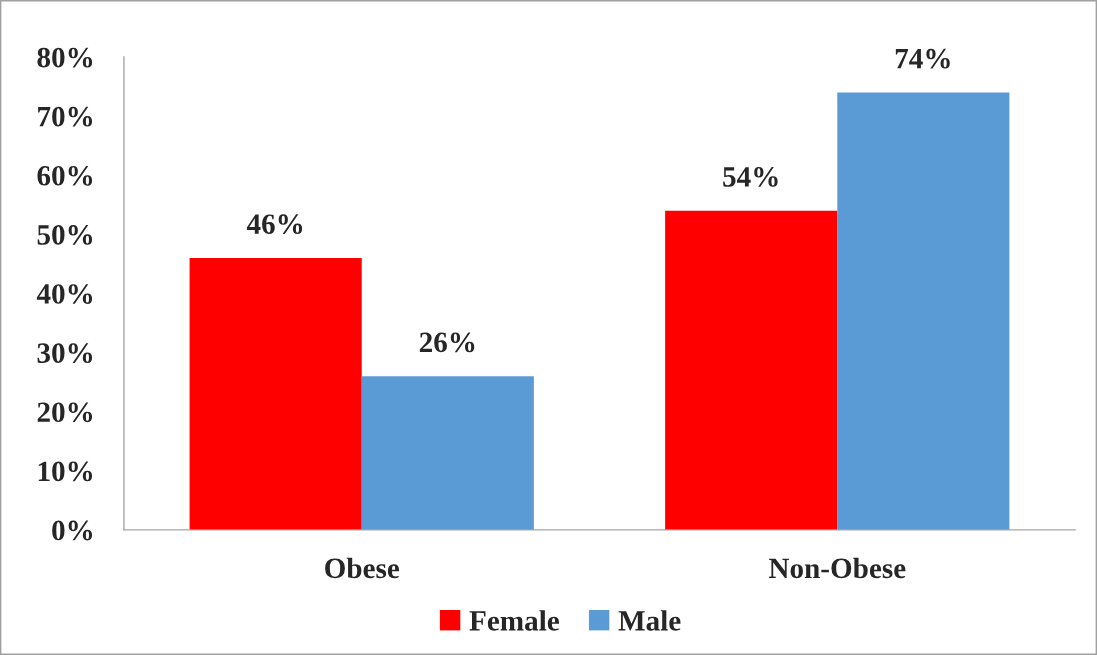 This screenshot has height=655, width=1097. What do you see at coordinates (649, 620) in the screenshot?
I see `legend-label: Male` at bounding box center [649, 620].